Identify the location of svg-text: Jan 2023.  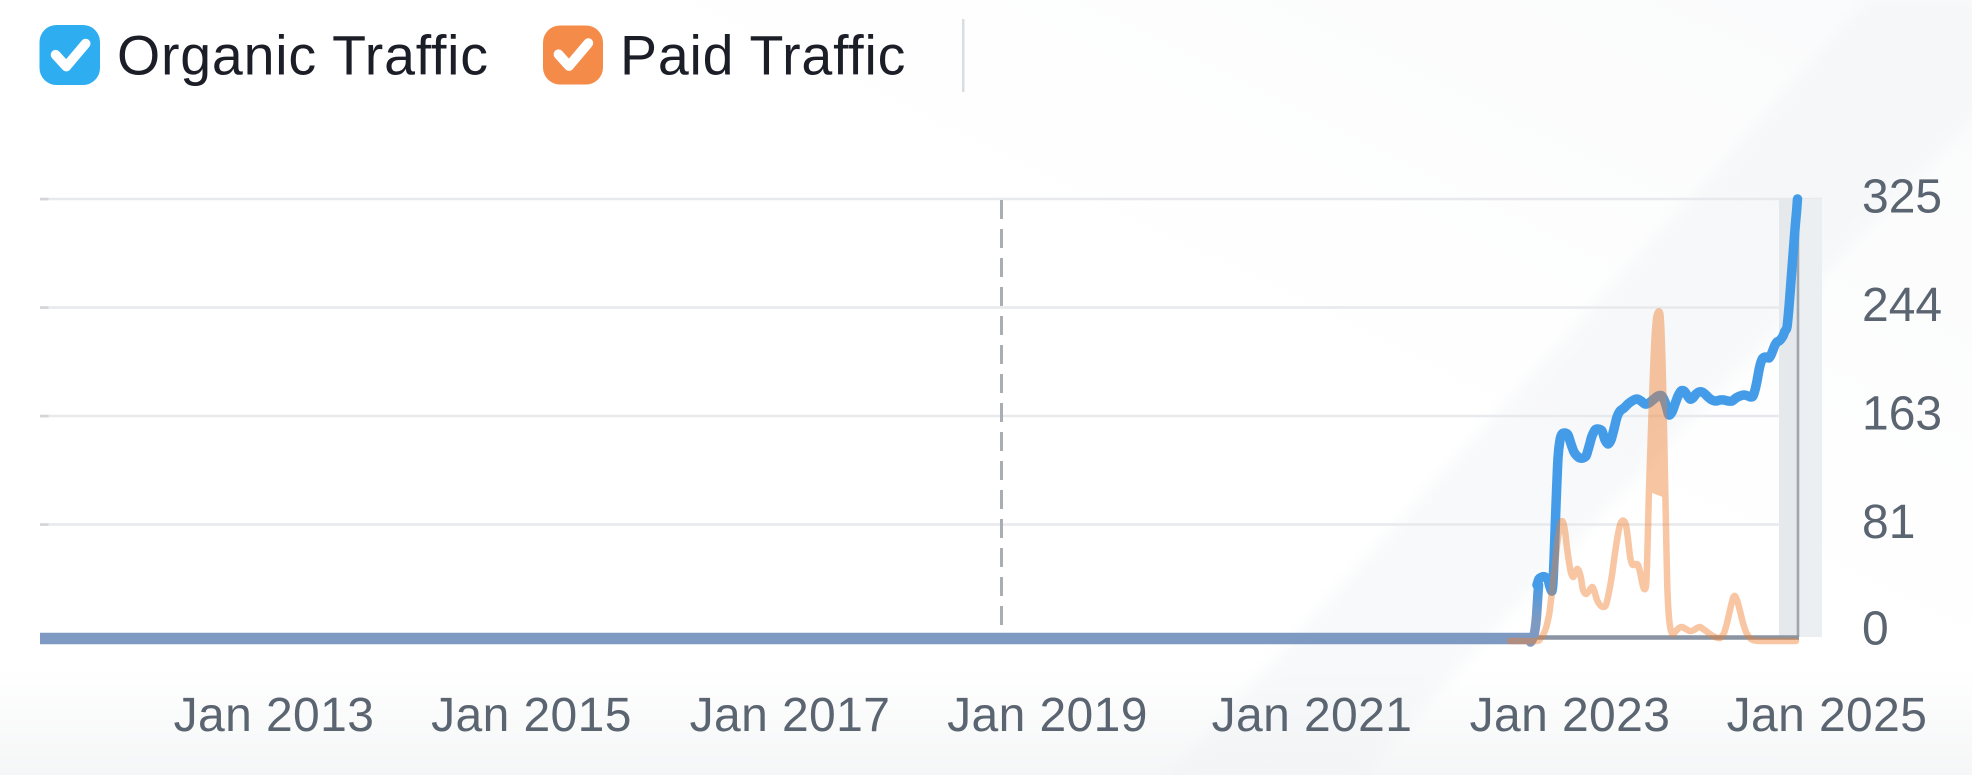
(1570, 715).